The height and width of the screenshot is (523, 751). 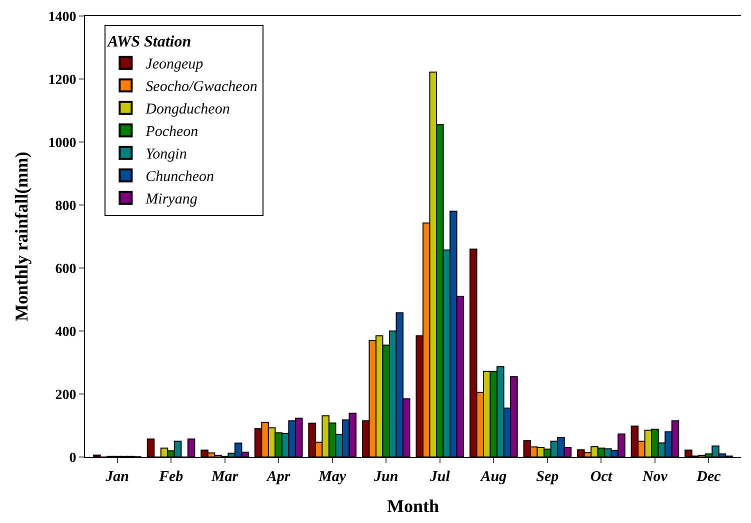 What do you see at coordinates (116, 477) in the screenshot?
I see `x-tick-label: Jan` at bounding box center [116, 477].